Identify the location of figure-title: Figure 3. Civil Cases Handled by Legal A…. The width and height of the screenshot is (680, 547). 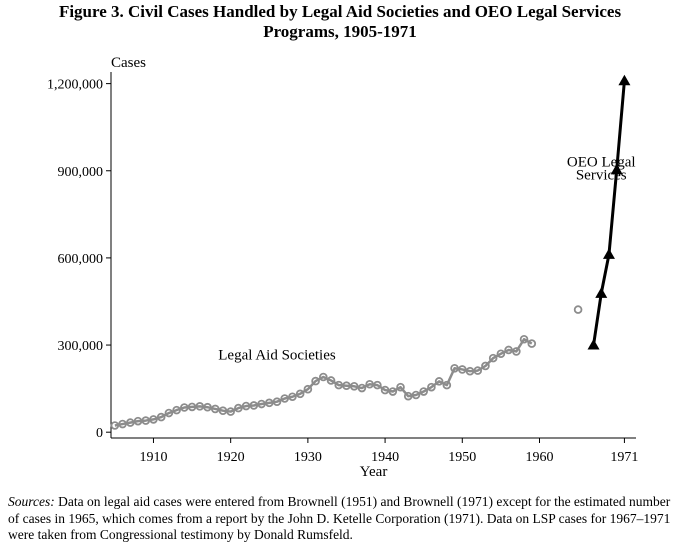
(340, 22).